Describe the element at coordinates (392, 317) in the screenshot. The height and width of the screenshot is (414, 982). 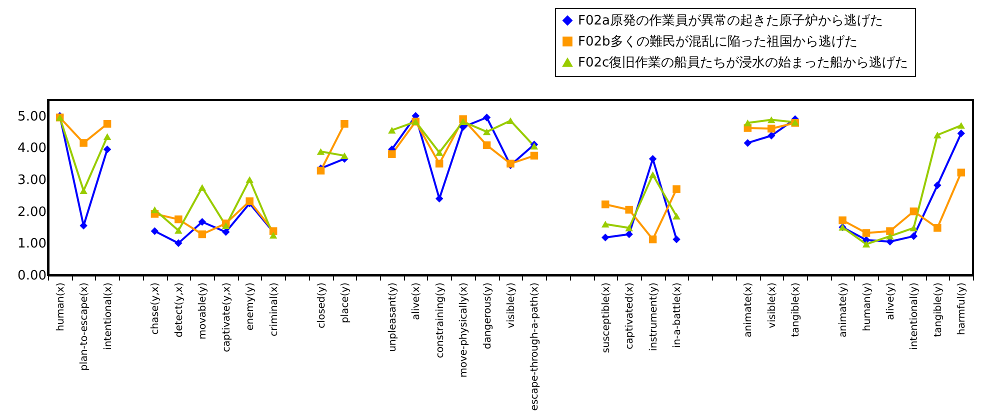
I see `x-tick-label: unpleasant(y)` at that location.